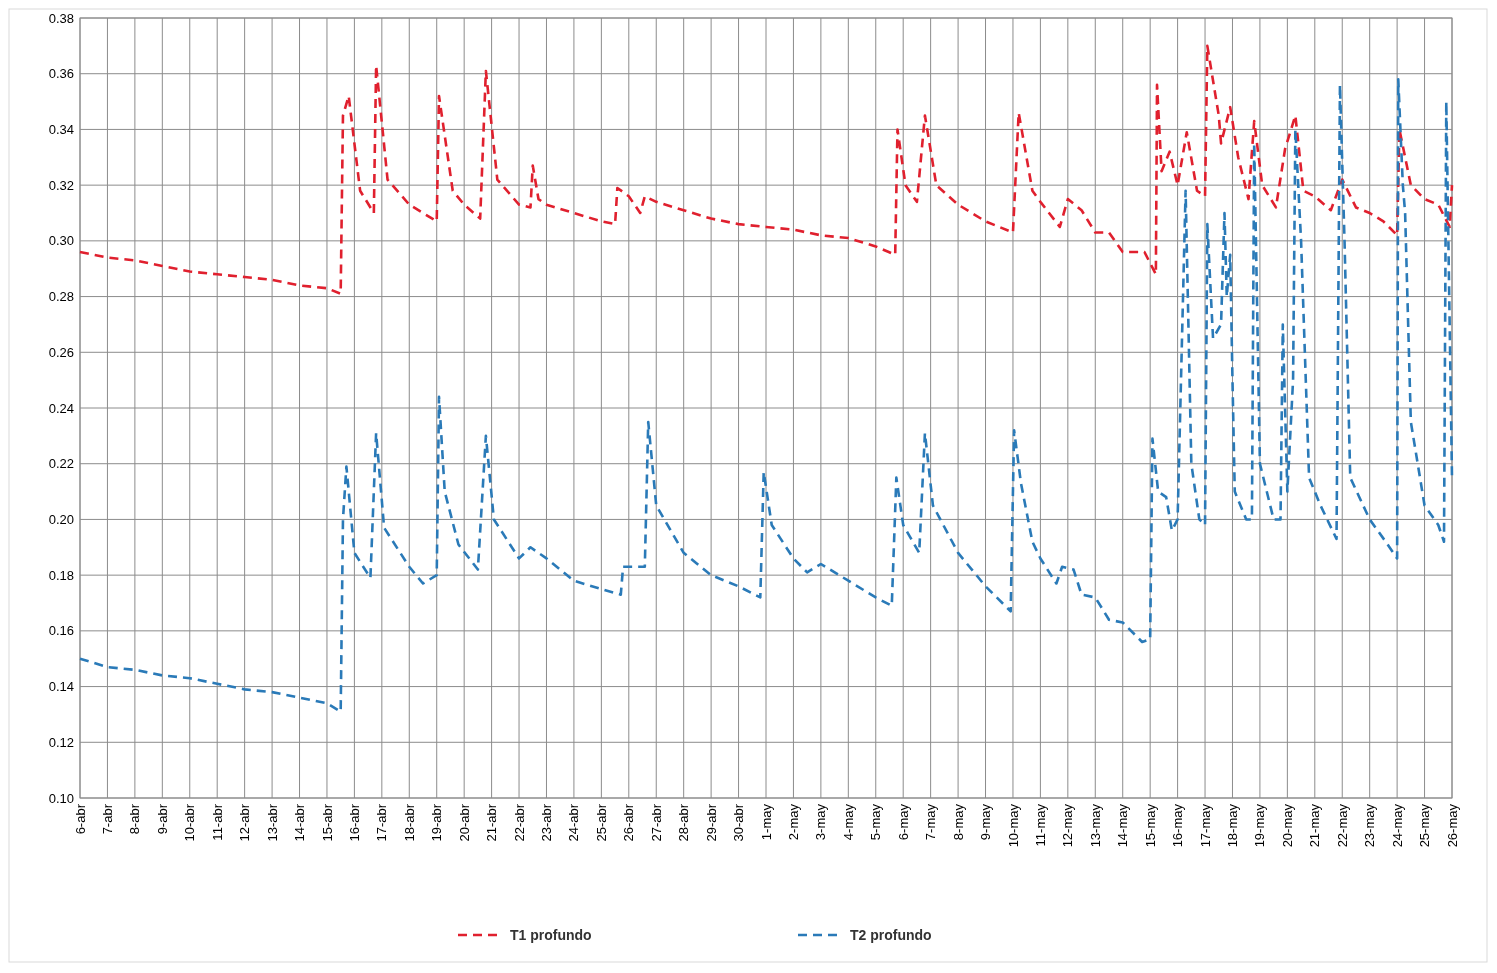  What do you see at coordinates (61, 742) in the screenshot?
I see `y-tick-label: 0.12` at bounding box center [61, 742].